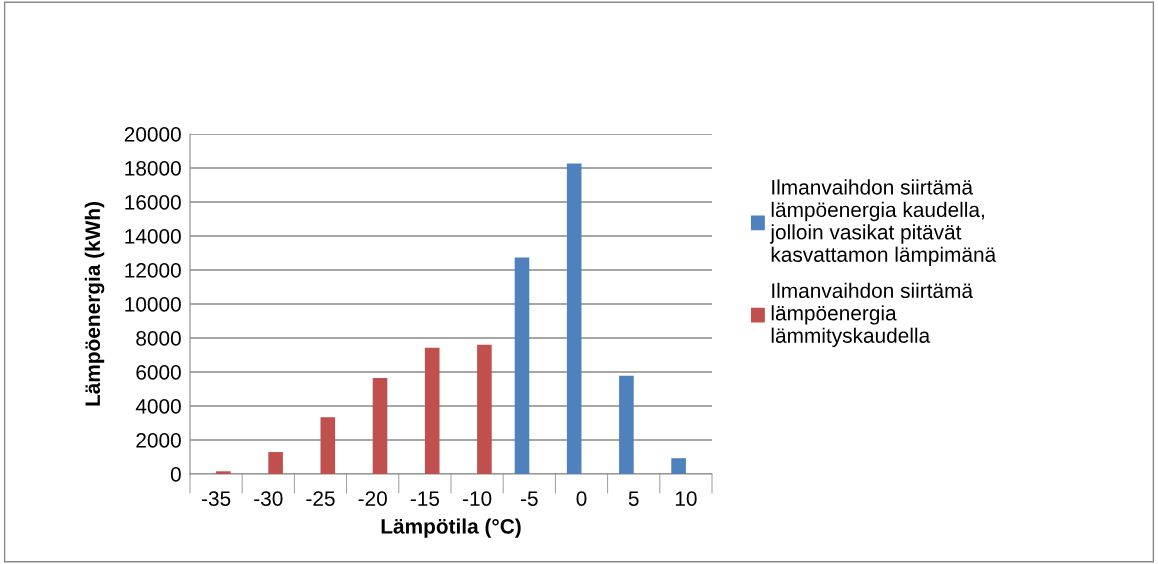 The image size is (1158, 564). Describe the element at coordinates (477, 498) in the screenshot. I see `x-tick-label: -10` at that location.